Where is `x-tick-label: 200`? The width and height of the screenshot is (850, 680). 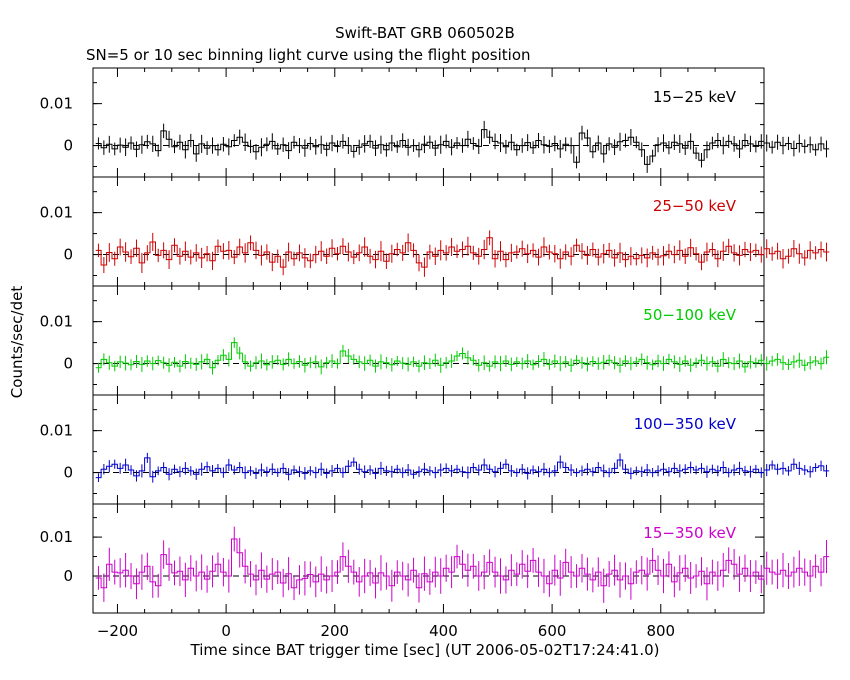 x-tick-label: 200 is located at coordinates (334, 631).